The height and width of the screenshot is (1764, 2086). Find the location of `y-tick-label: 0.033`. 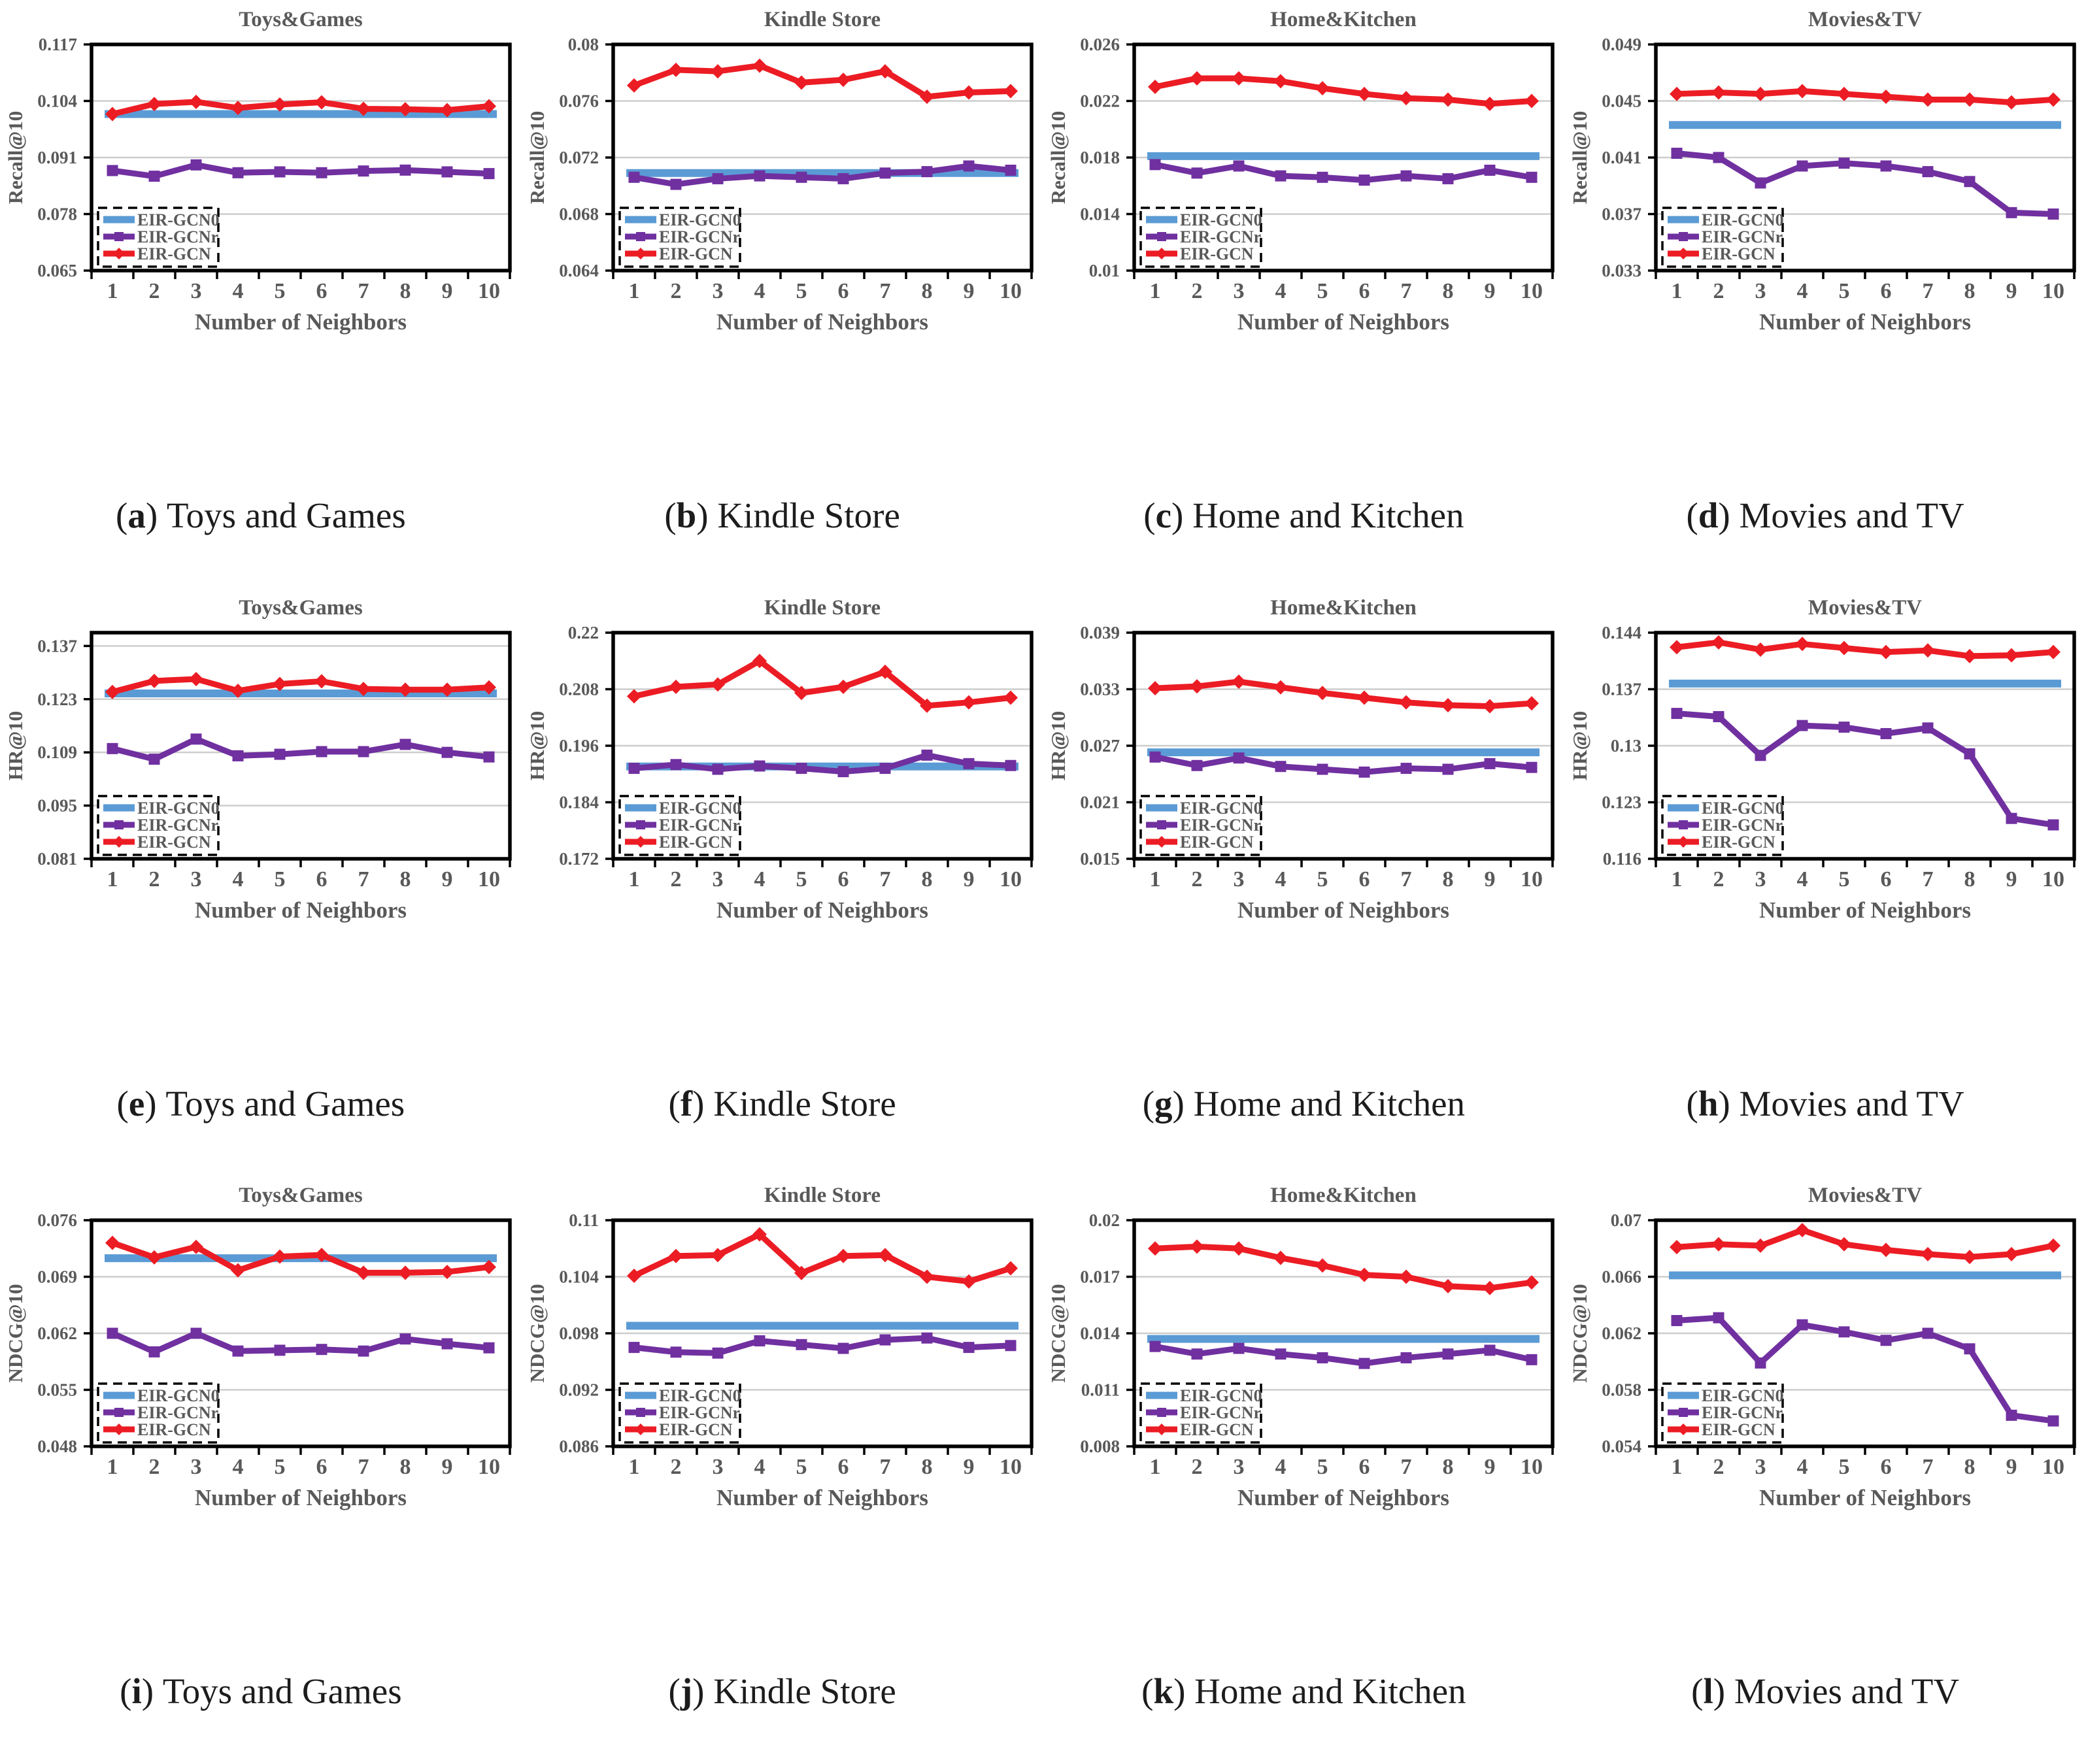

y-tick-label: 0.033 is located at coordinates (1100, 689).